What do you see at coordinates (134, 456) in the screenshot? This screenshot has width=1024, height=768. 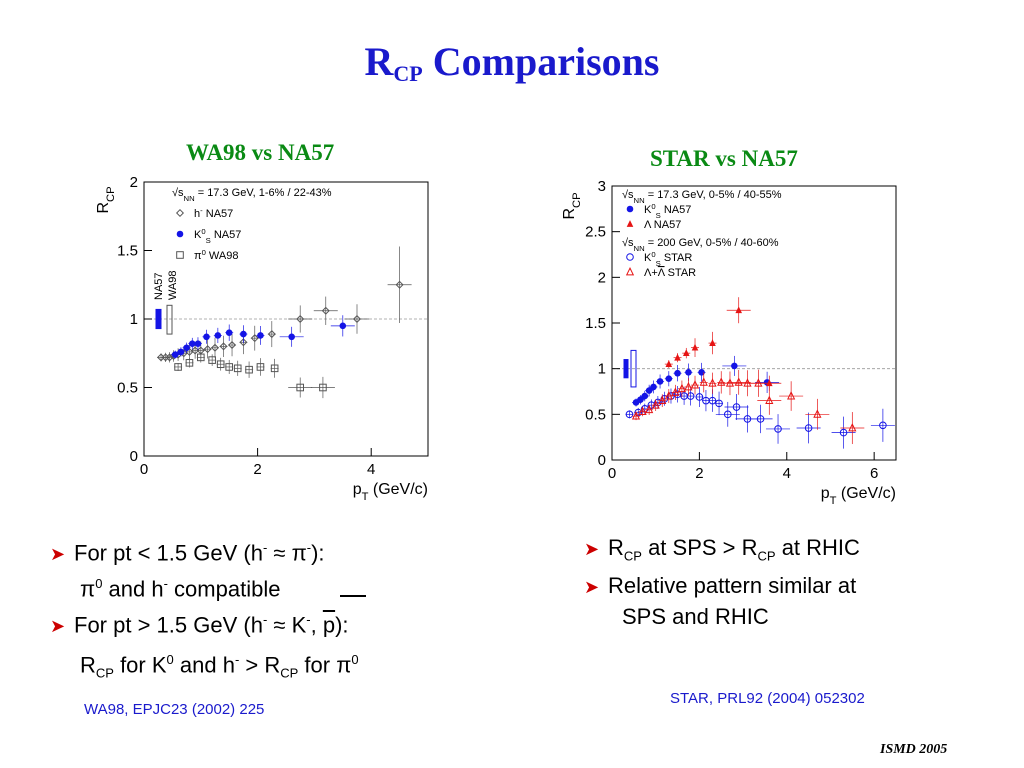 I see `y-tick-label: 0` at bounding box center [134, 456].